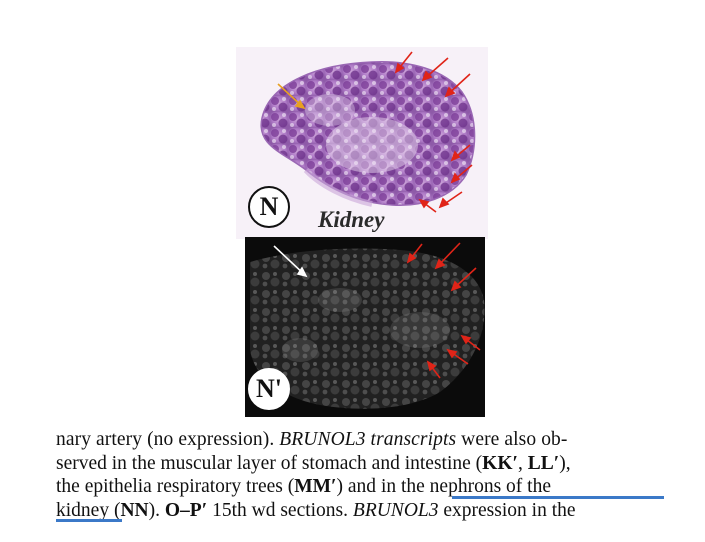 The width and height of the screenshot is (705, 542). Describe the element at coordinates (372, 145) in the screenshot. I see `tissue-pale-region` at that location.